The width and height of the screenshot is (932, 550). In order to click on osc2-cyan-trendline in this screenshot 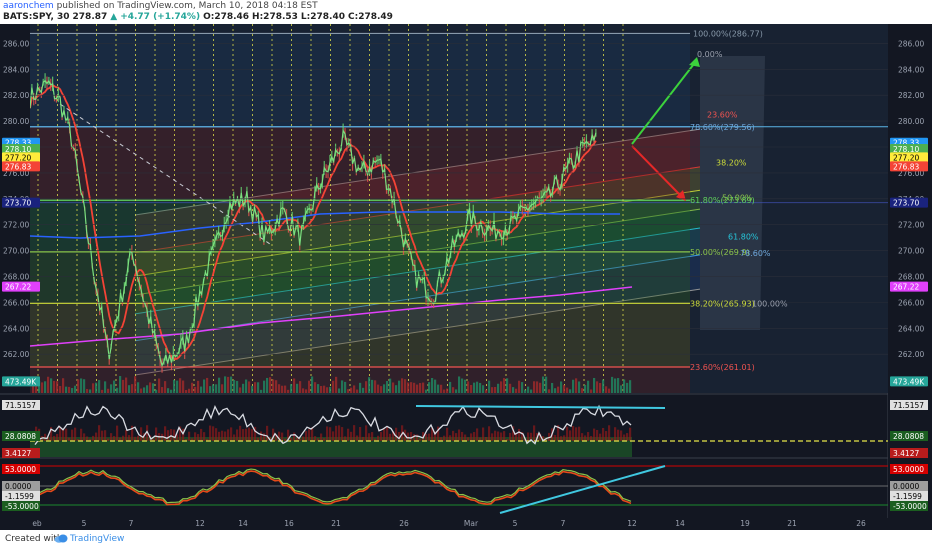, I will do `click(582, 489)`.